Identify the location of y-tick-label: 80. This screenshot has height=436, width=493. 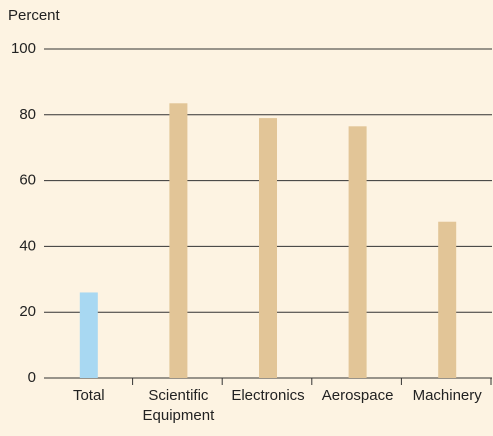
(27, 114).